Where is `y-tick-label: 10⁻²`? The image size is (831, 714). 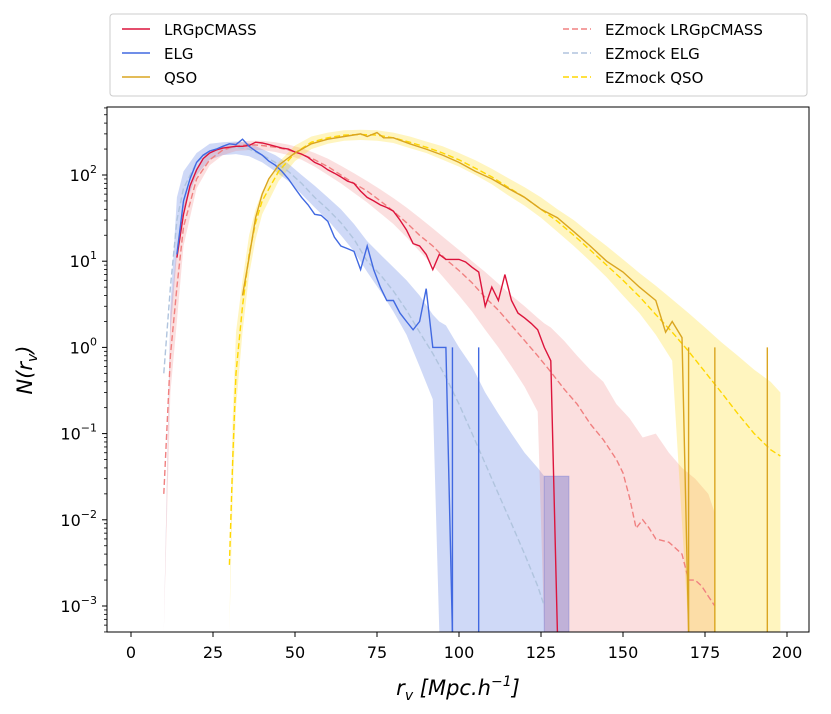 y-tick-label: 10⁻² is located at coordinates (78, 519).